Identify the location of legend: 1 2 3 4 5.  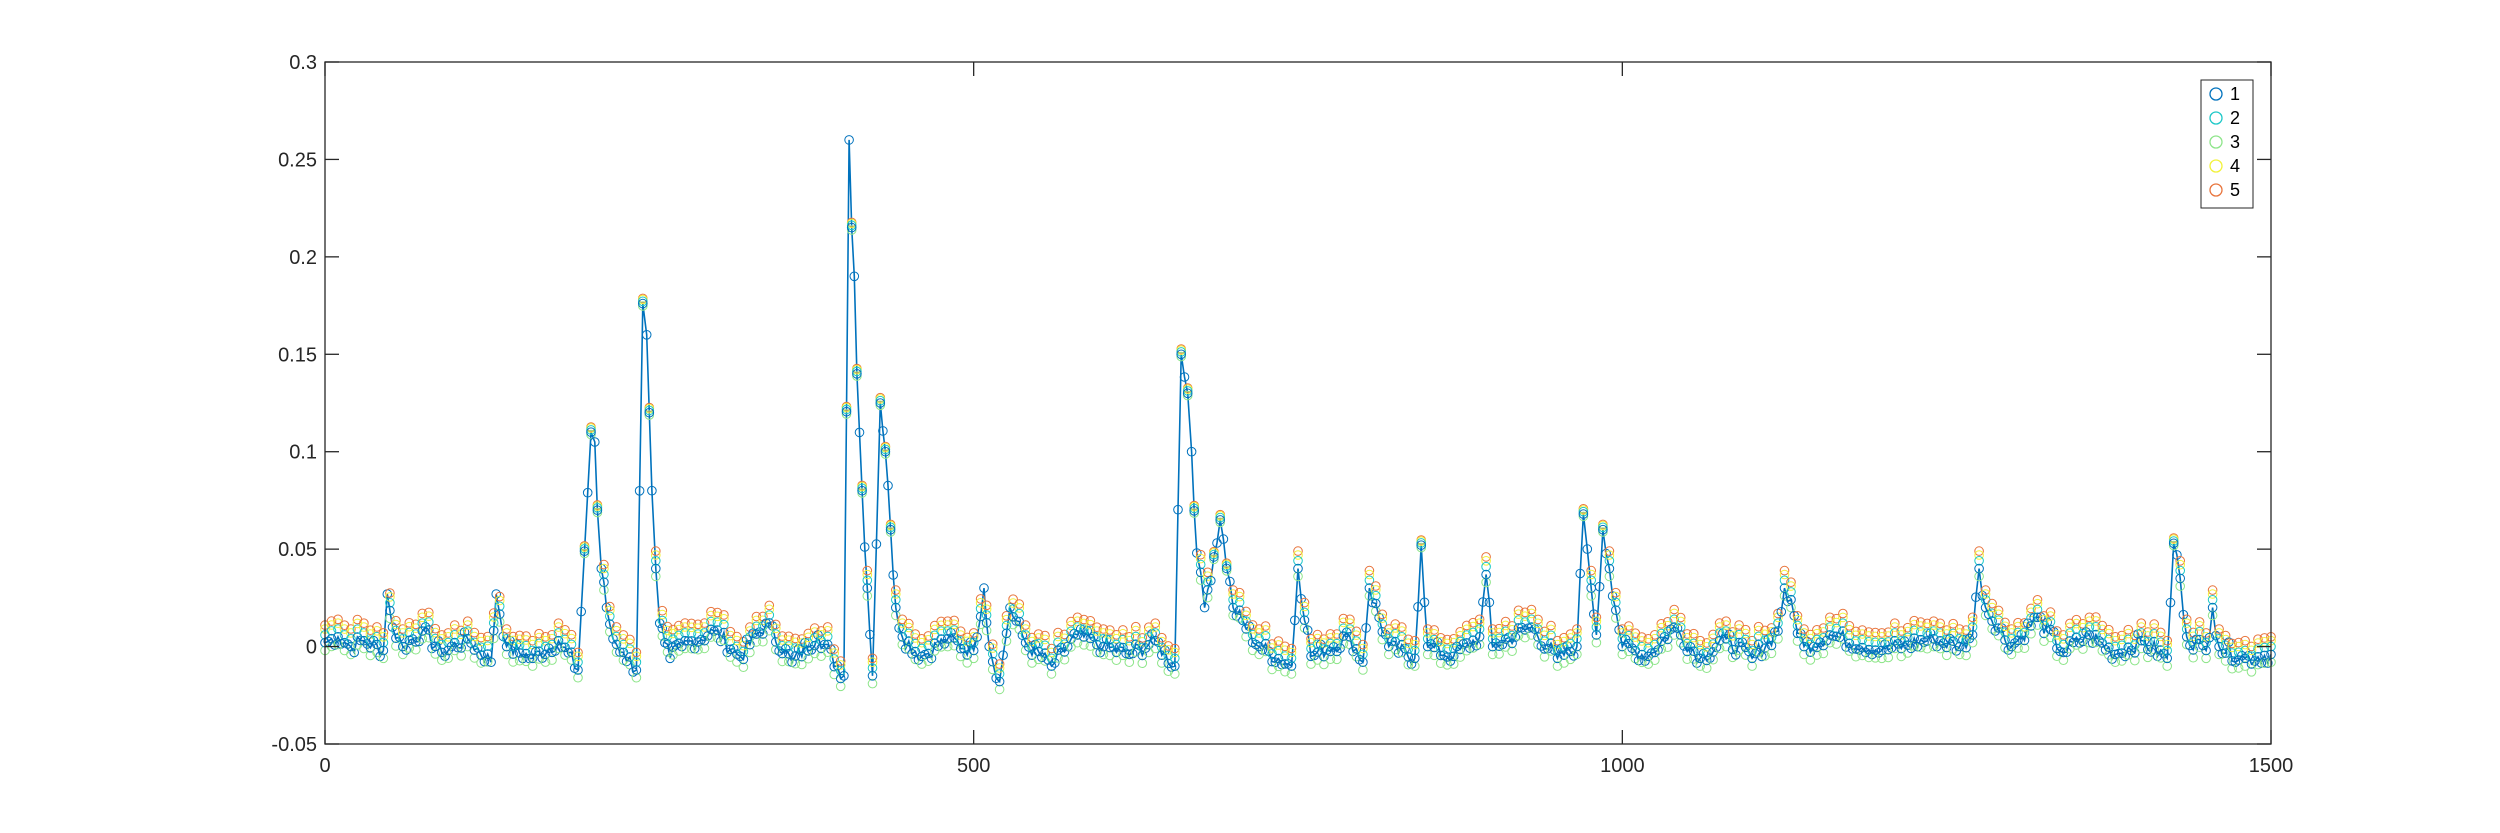
(2227, 144).